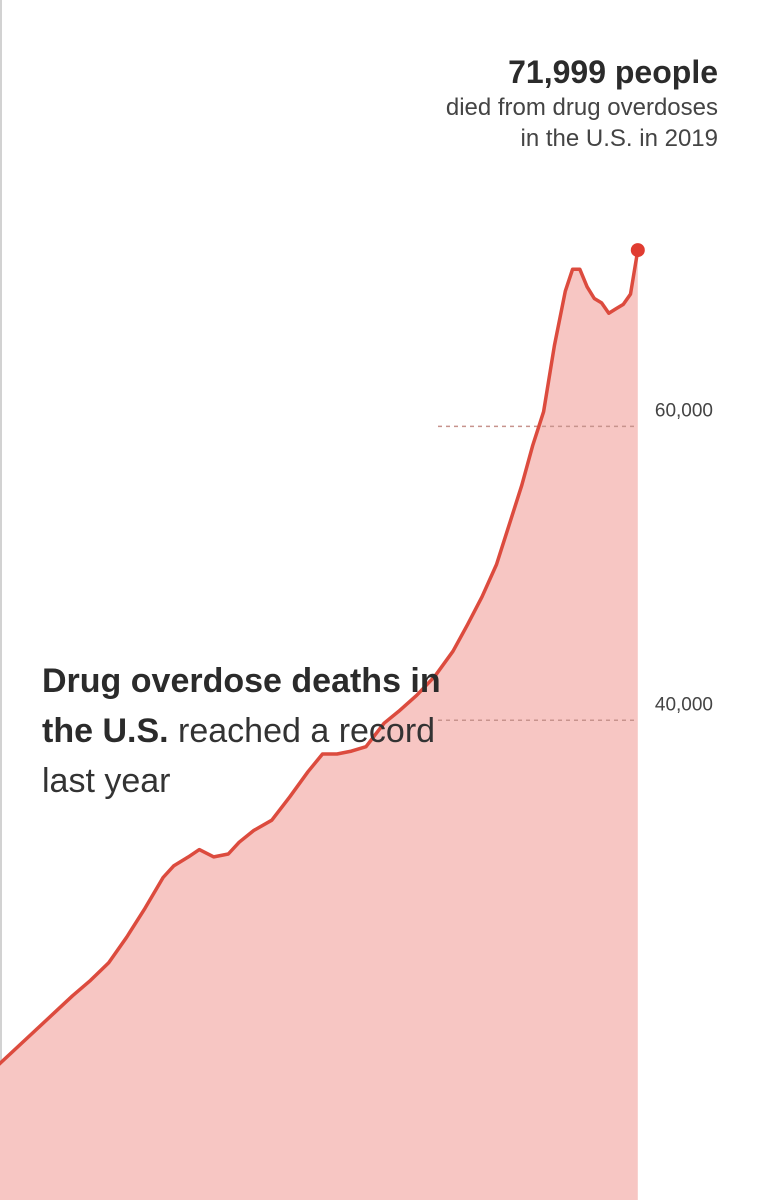  I want to click on left-border, so click(1, 600).